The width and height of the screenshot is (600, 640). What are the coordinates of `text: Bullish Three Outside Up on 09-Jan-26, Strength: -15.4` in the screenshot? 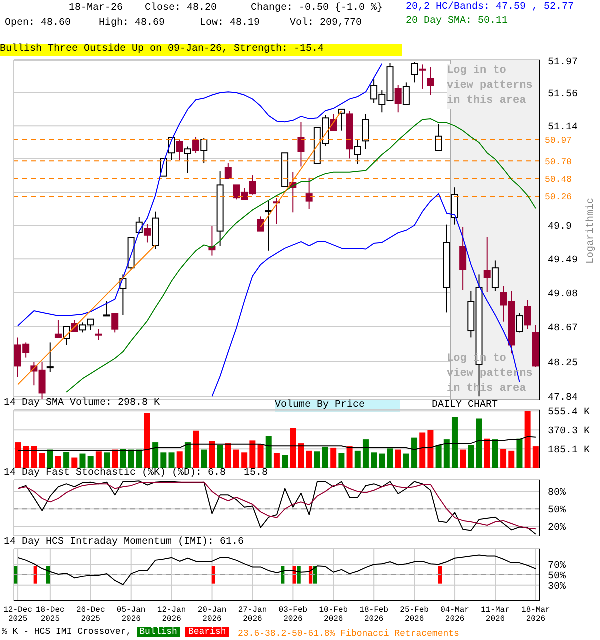 It's located at (201, 50).